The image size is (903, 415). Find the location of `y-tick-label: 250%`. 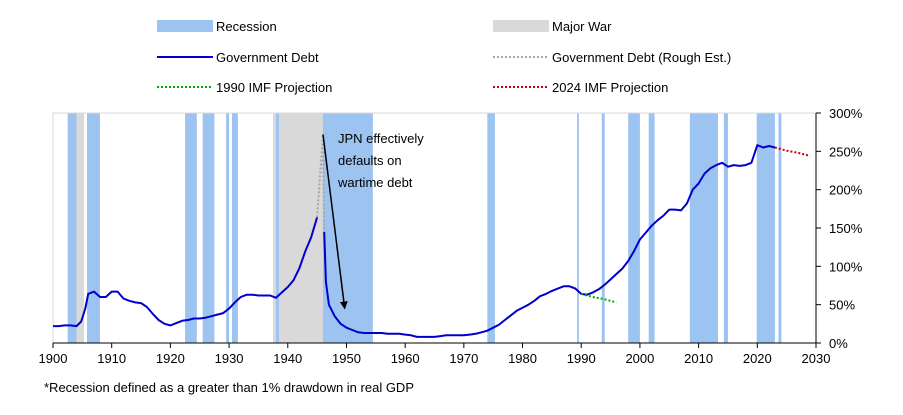

y-tick-label: 250% is located at coordinates (846, 151).